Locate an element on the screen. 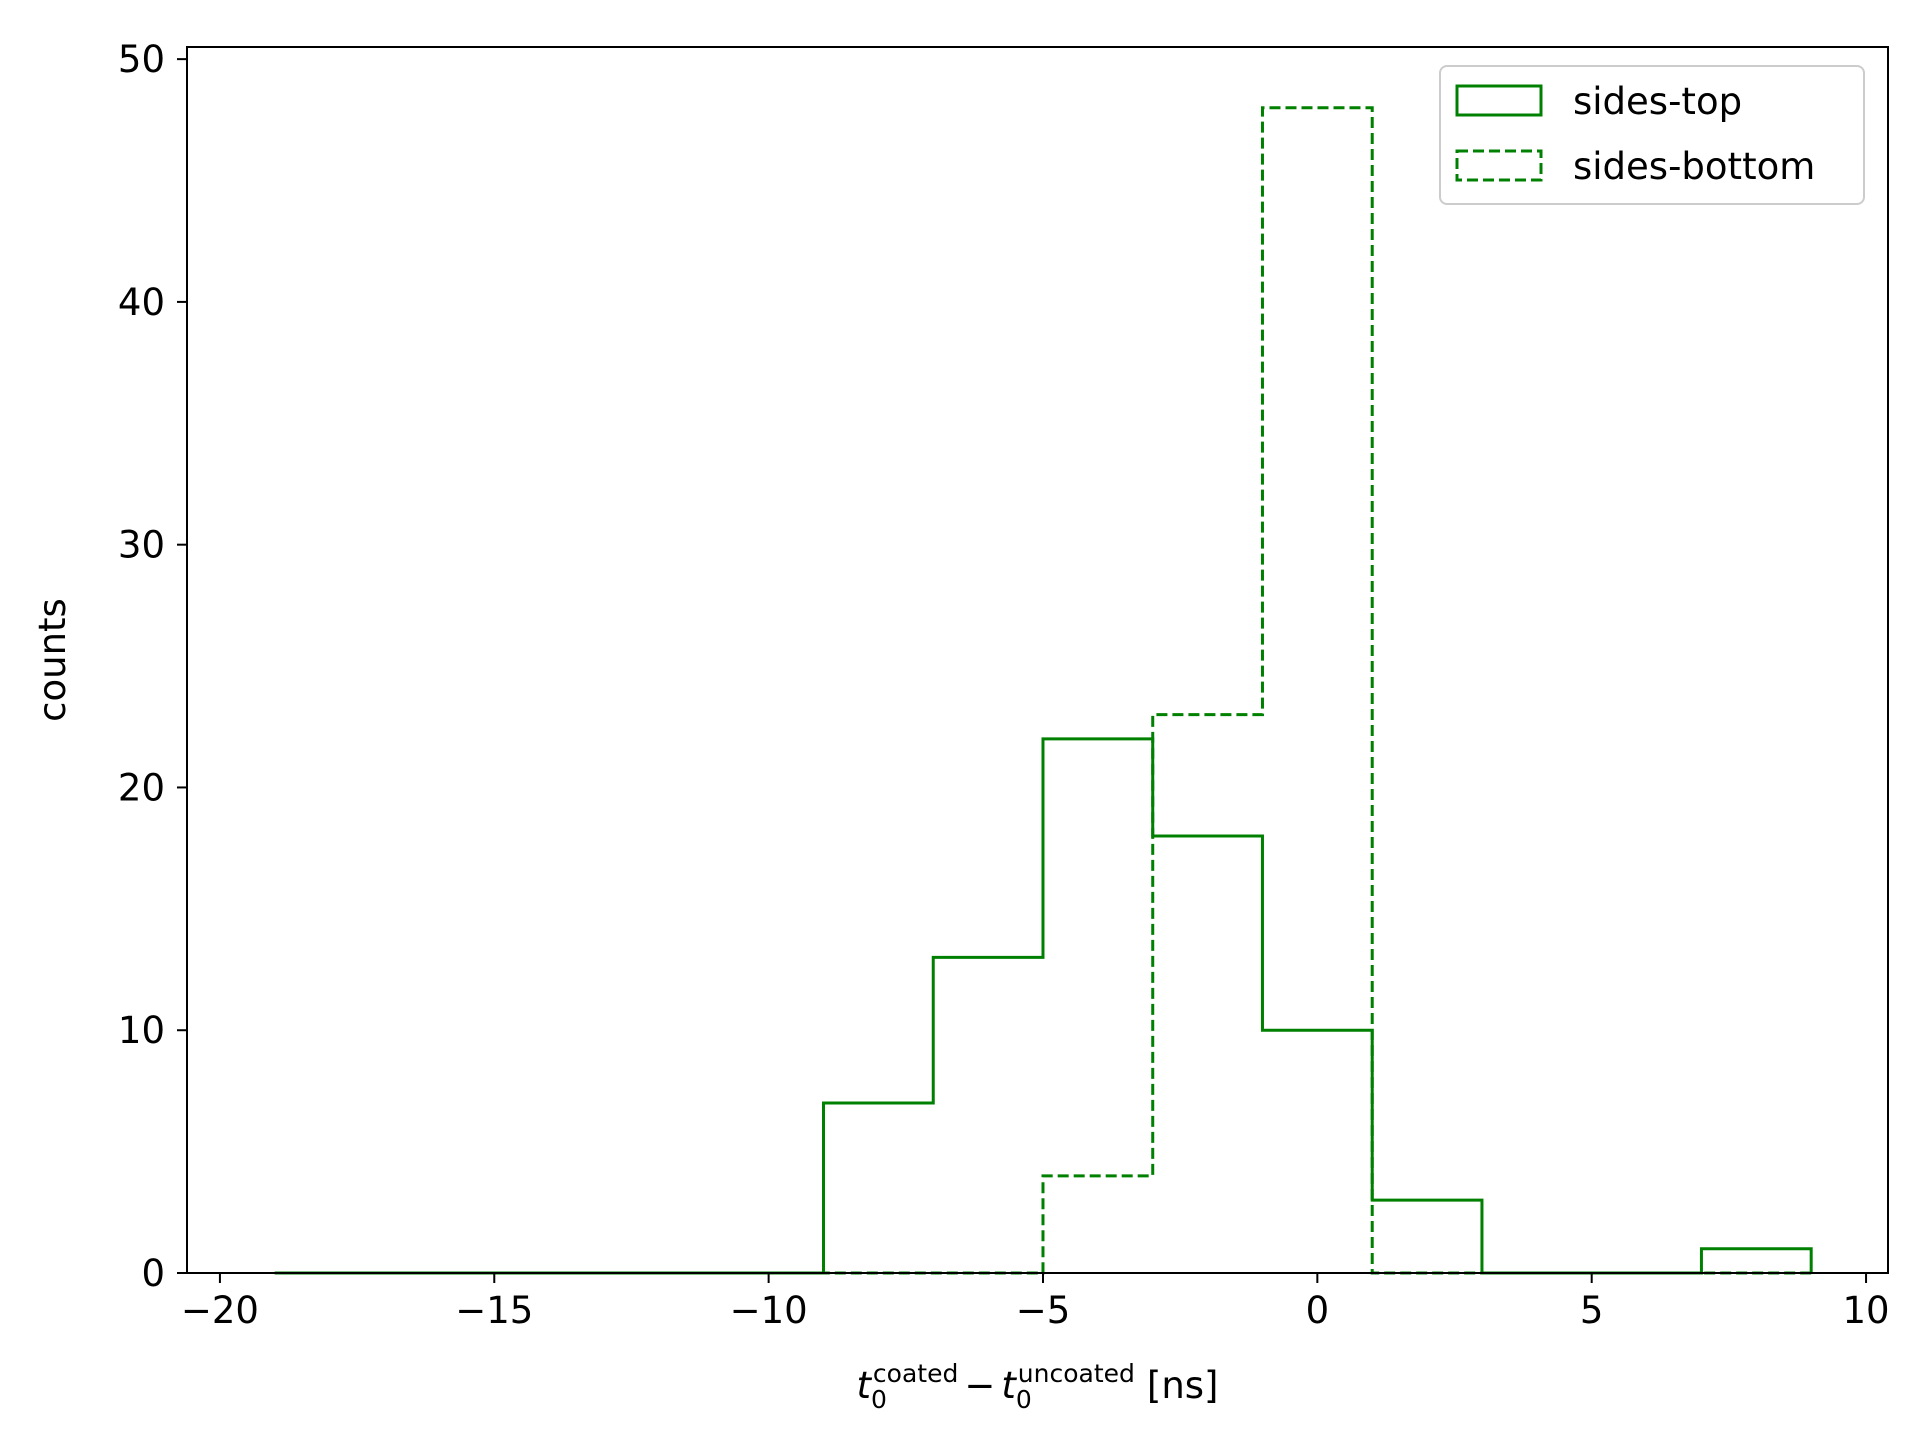 This screenshot has width=1920, height=1440. x-label-unit: [ns] is located at coordinates (1183, 1385).